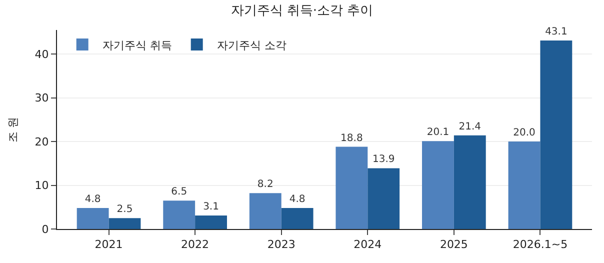 This screenshot has width=604, height=263. I want to click on data-label: 13.9, so click(383, 160).